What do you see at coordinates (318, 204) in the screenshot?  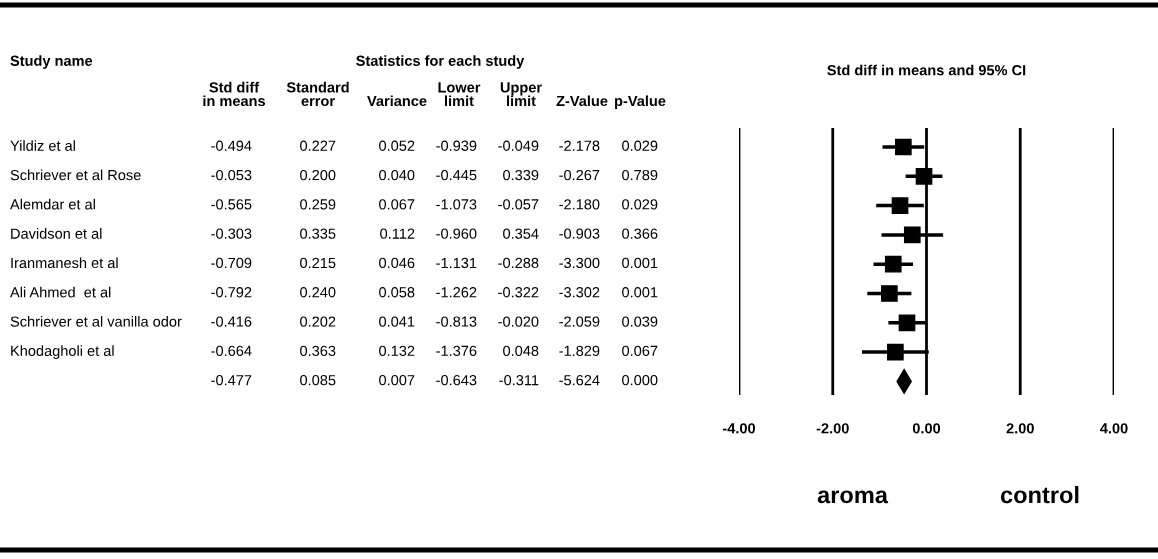 I see `text: 0.259` at bounding box center [318, 204].